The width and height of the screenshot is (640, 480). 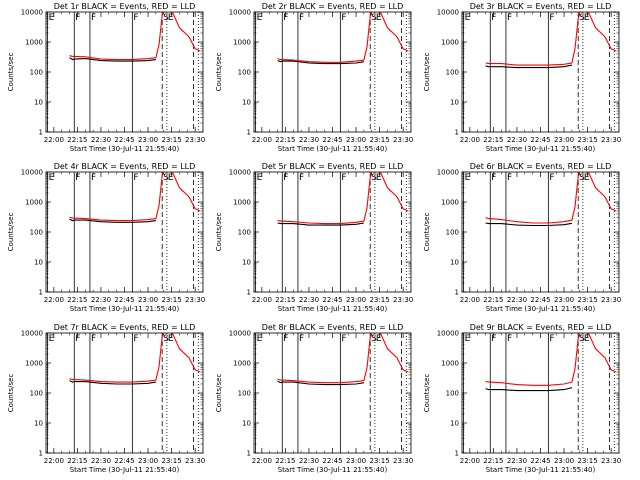 What do you see at coordinates (333, 327) in the screenshot?
I see `panel-title: Det 8r BLACK = Events, RED = LLD` at bounding box center [333, 327].